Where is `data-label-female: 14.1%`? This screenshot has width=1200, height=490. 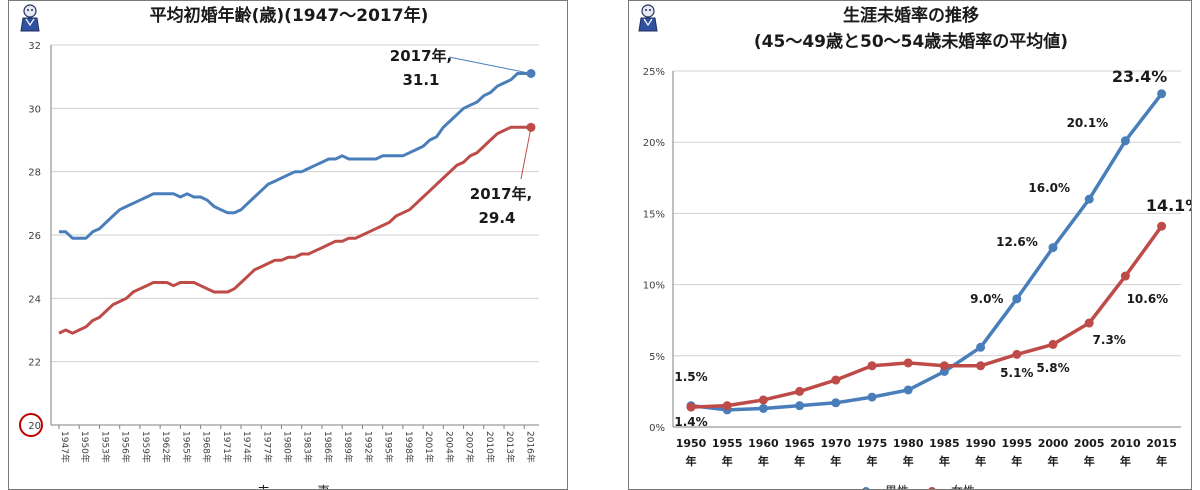 data-label-female: 14.1% is located at coordinates (1169, 205).